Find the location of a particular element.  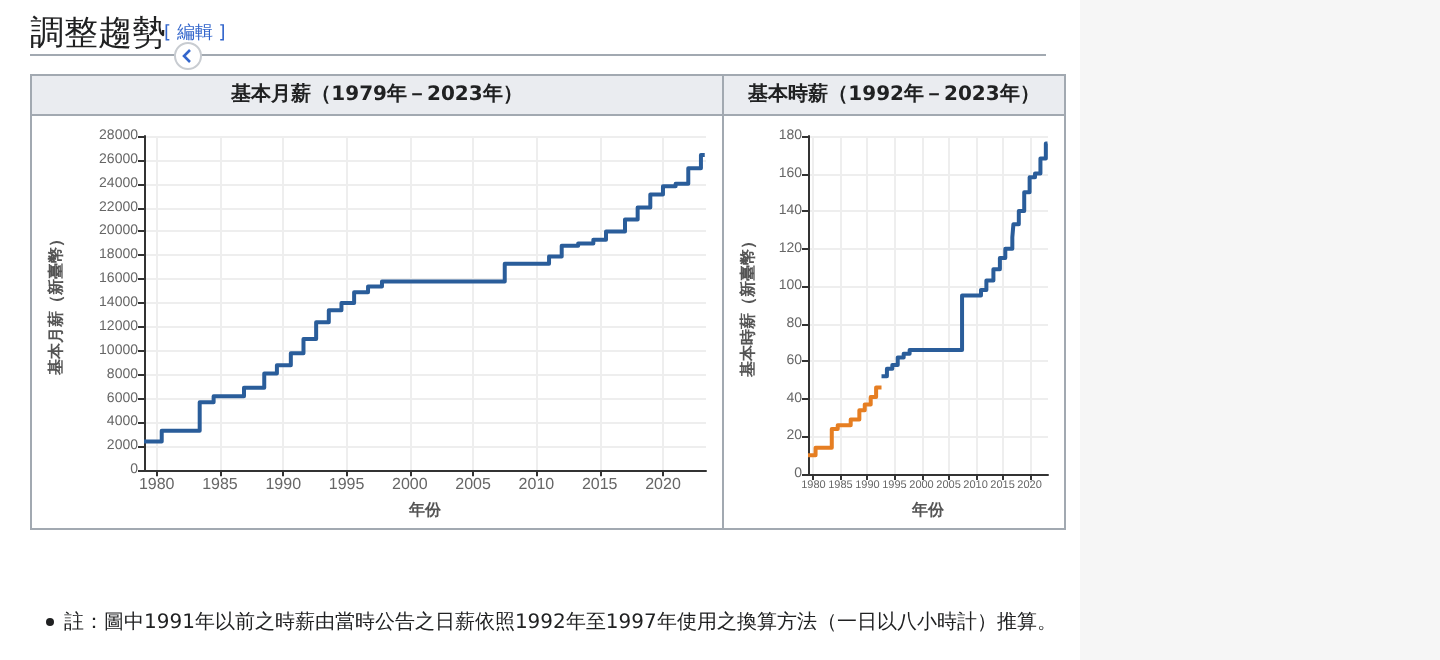

x-tick-label: 1995 is located at coordinates (347, 484).